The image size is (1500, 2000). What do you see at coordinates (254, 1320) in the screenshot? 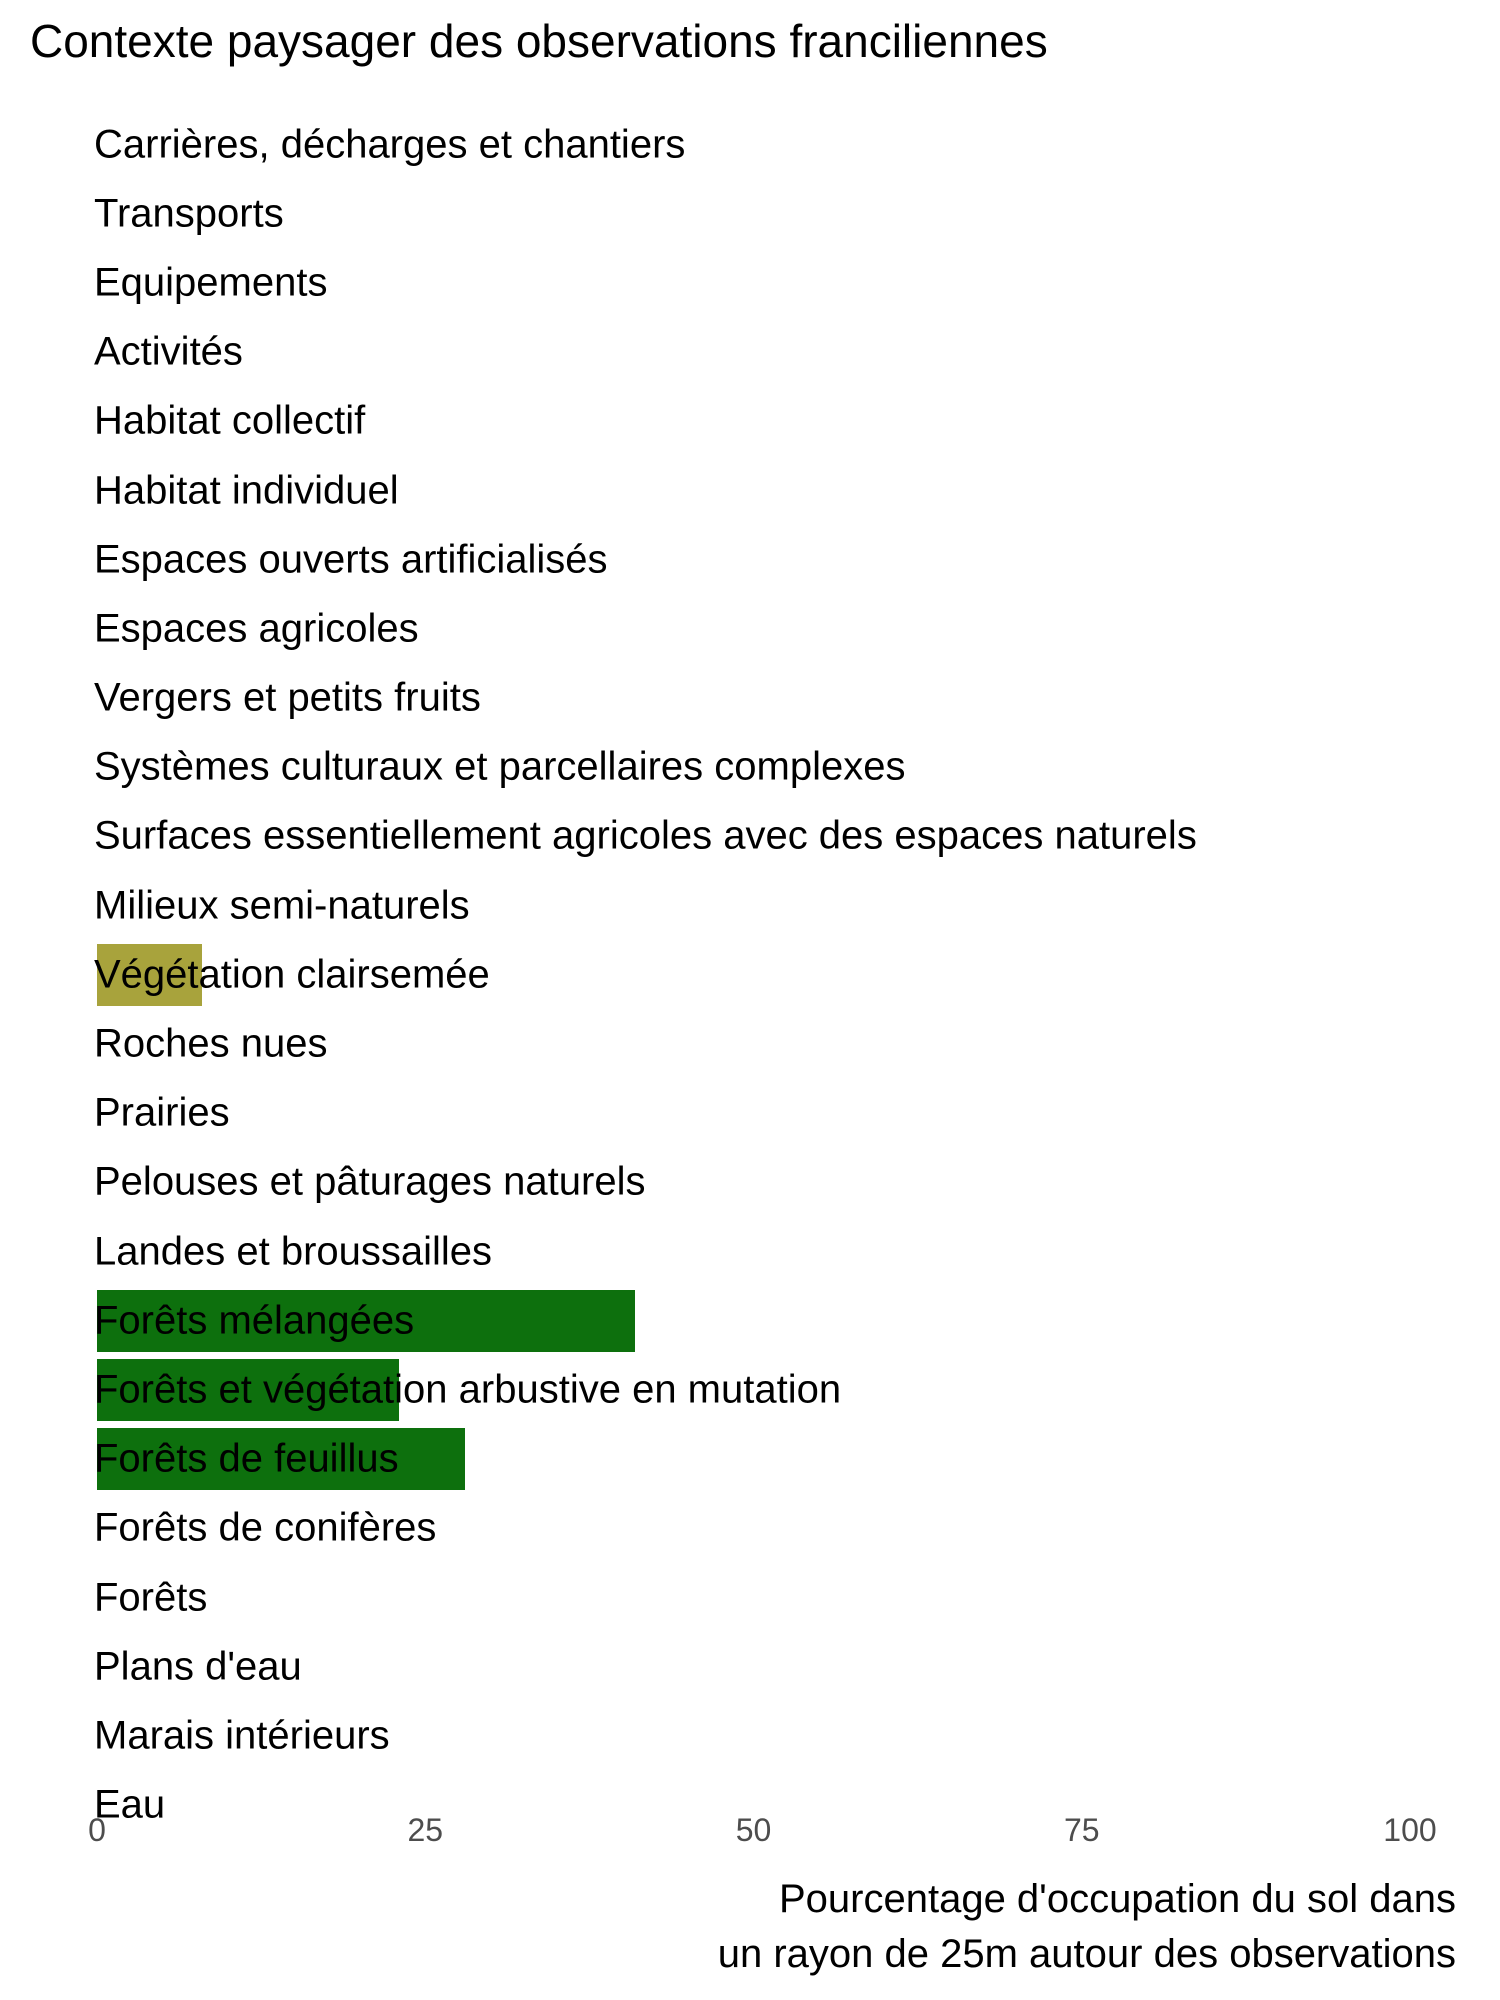
I see `category-label: Forêts mélangées` at bounding box center [254, 1320].